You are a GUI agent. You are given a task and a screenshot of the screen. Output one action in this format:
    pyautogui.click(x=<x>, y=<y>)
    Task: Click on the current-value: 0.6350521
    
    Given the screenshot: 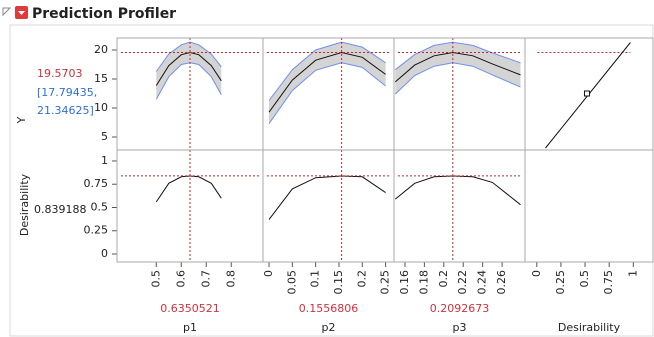 What is the action you would take?
    pyautogui.click(x=190, y=308)
    